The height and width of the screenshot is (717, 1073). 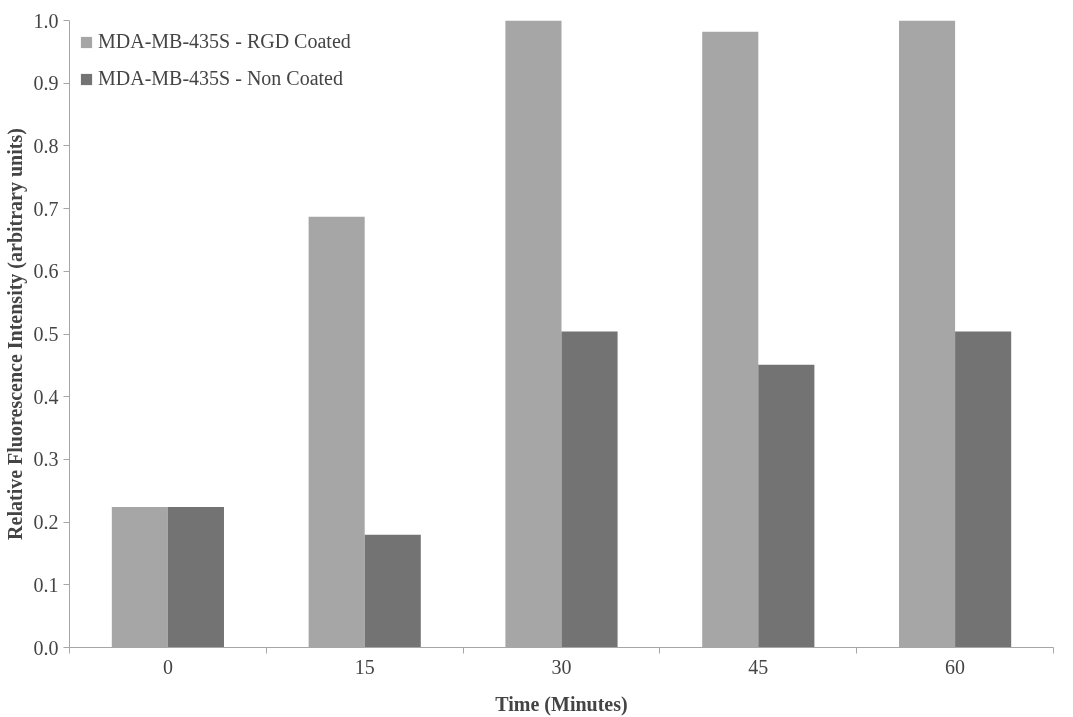 What do you see at coordinates (46, 83) in the screenshot?
I see `y-tick-label: 0.9` at bounding box center [46, 83].